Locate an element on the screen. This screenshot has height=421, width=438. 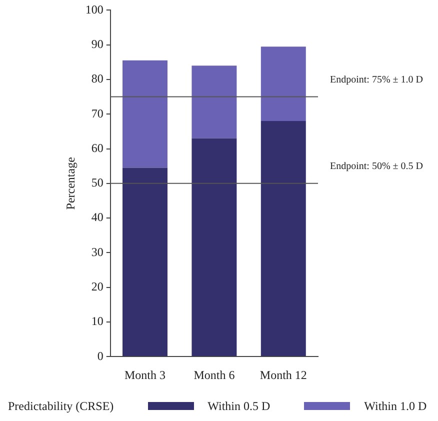
y-tick-label: 20 is located at coordinates (97, 286).